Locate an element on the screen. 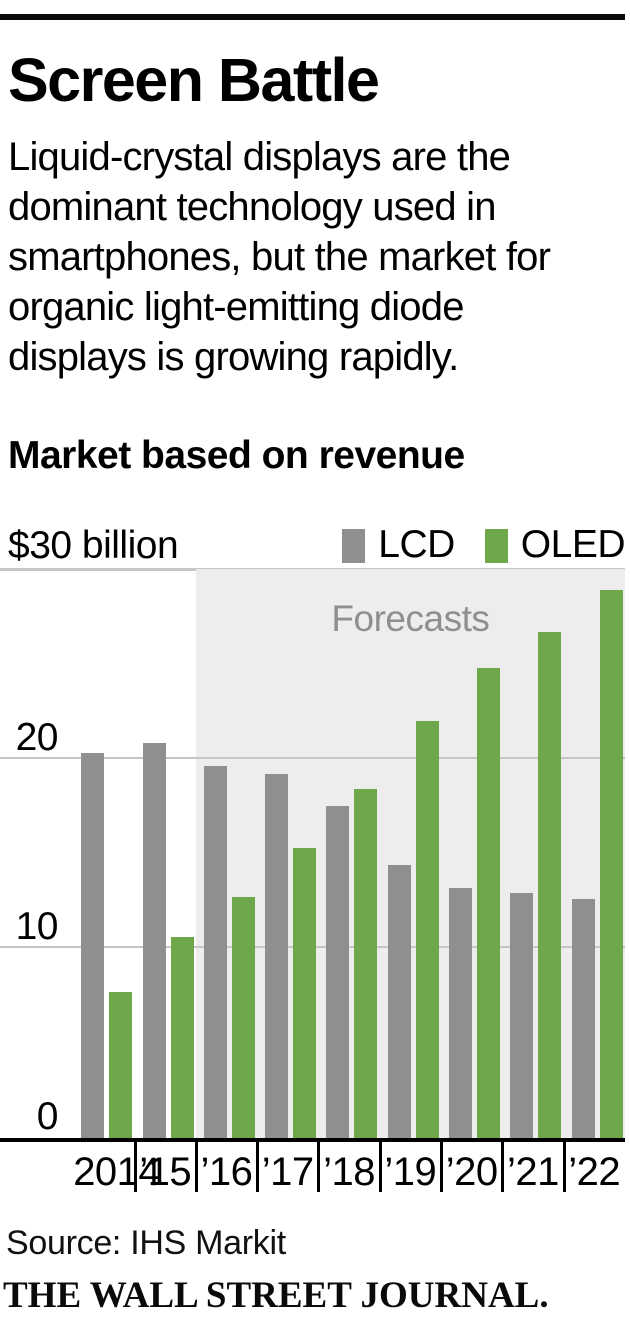 The height and width of the screenshot is (1320, 630). bar-oled-2014 is located at coordinates (121, 1065).